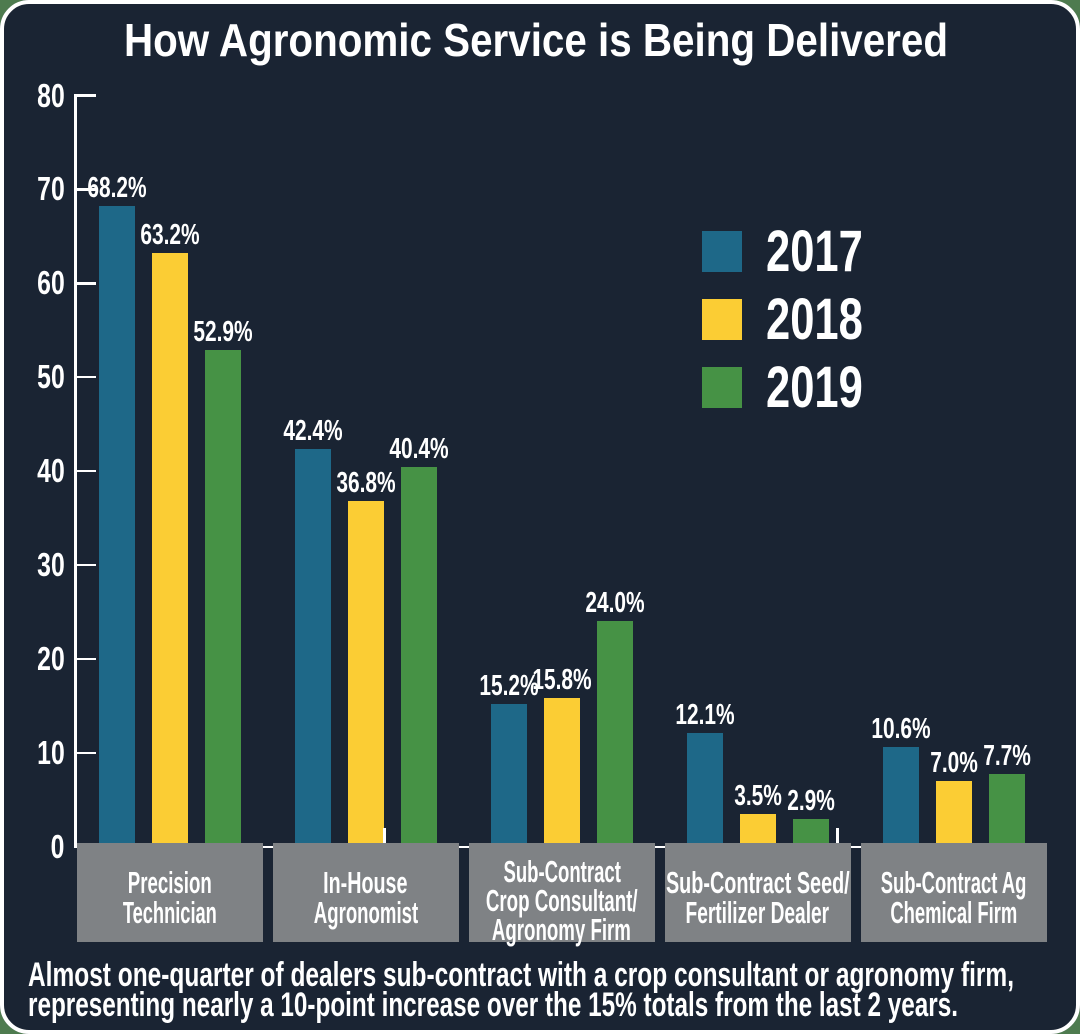 Image resolution: width=1080 pixels, height=1034 pixels. What do you see at coordinates (50, 377) in the screenshot?
I see `y-tick-label-50: 50` at bounding box center [50, 377].